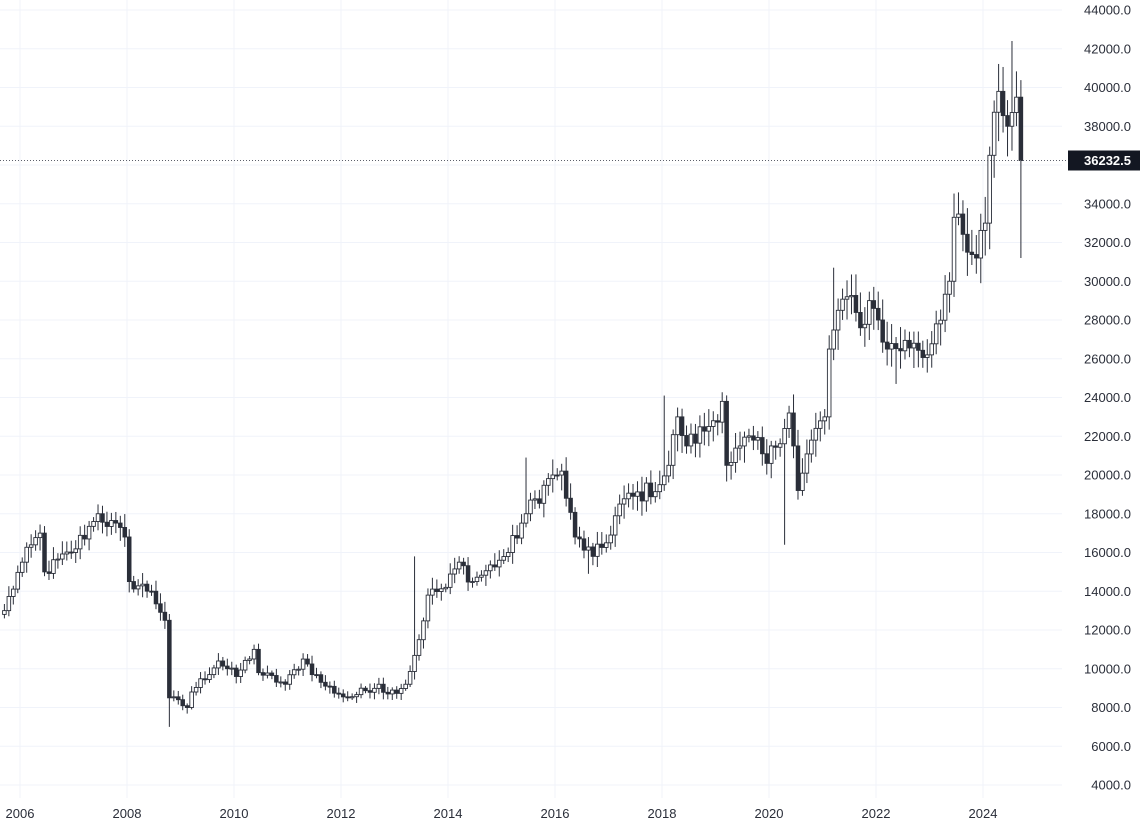 The image size is (1140, 827). What do you see at coordinates (1107, 668) in the screenshot?
I see `y-tick-label: 10000.0` at bounding box center [1107, 668].